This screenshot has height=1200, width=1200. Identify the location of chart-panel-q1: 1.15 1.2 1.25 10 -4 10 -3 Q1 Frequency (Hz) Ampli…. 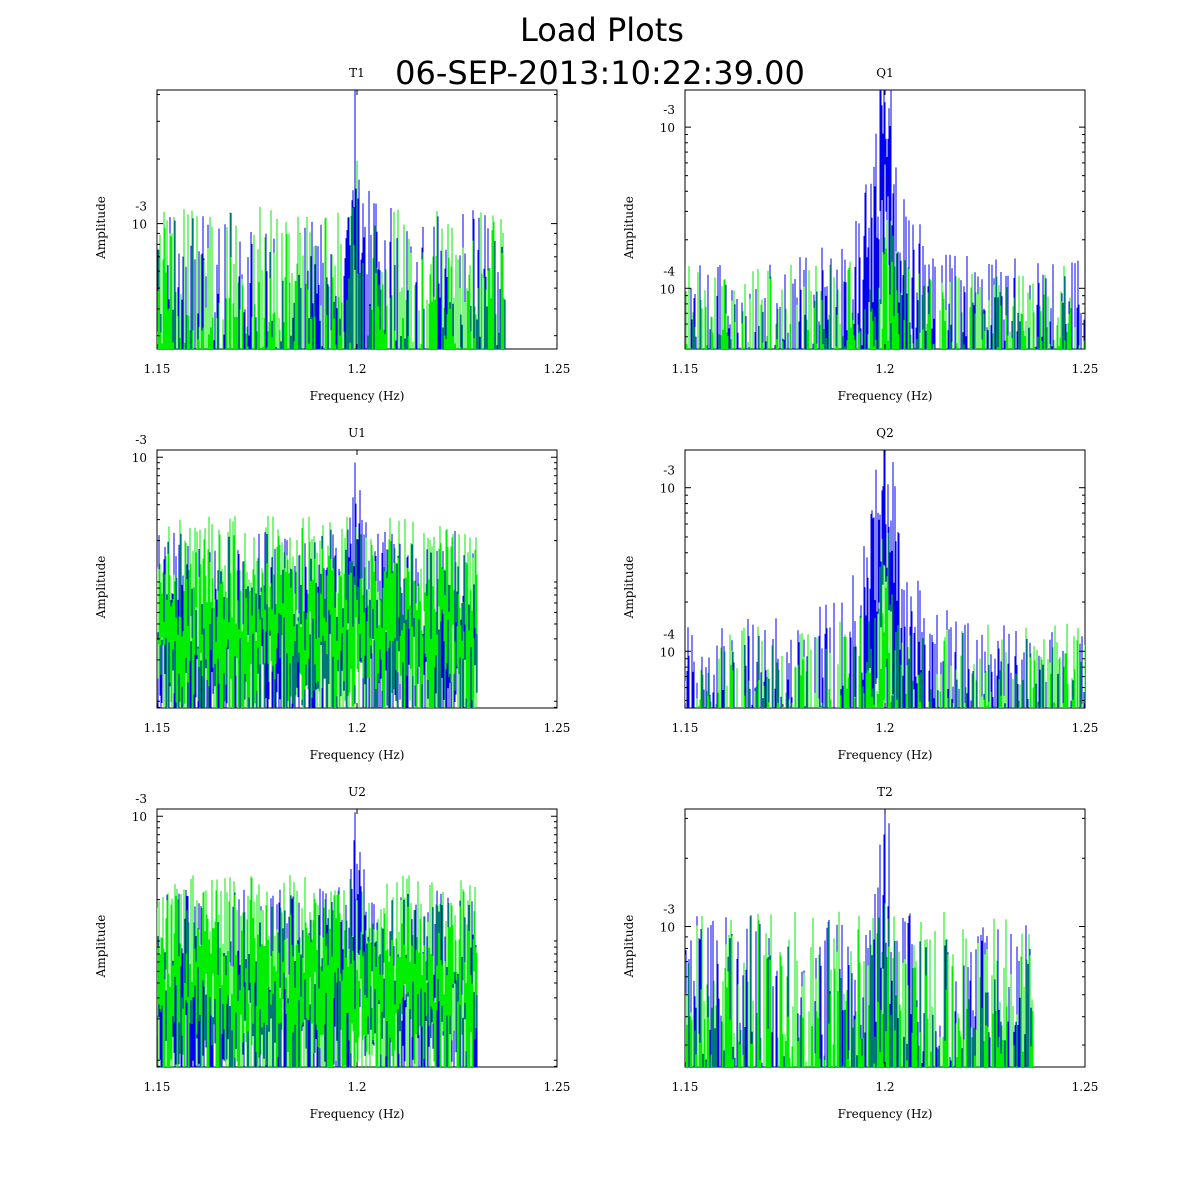
(860, 234).